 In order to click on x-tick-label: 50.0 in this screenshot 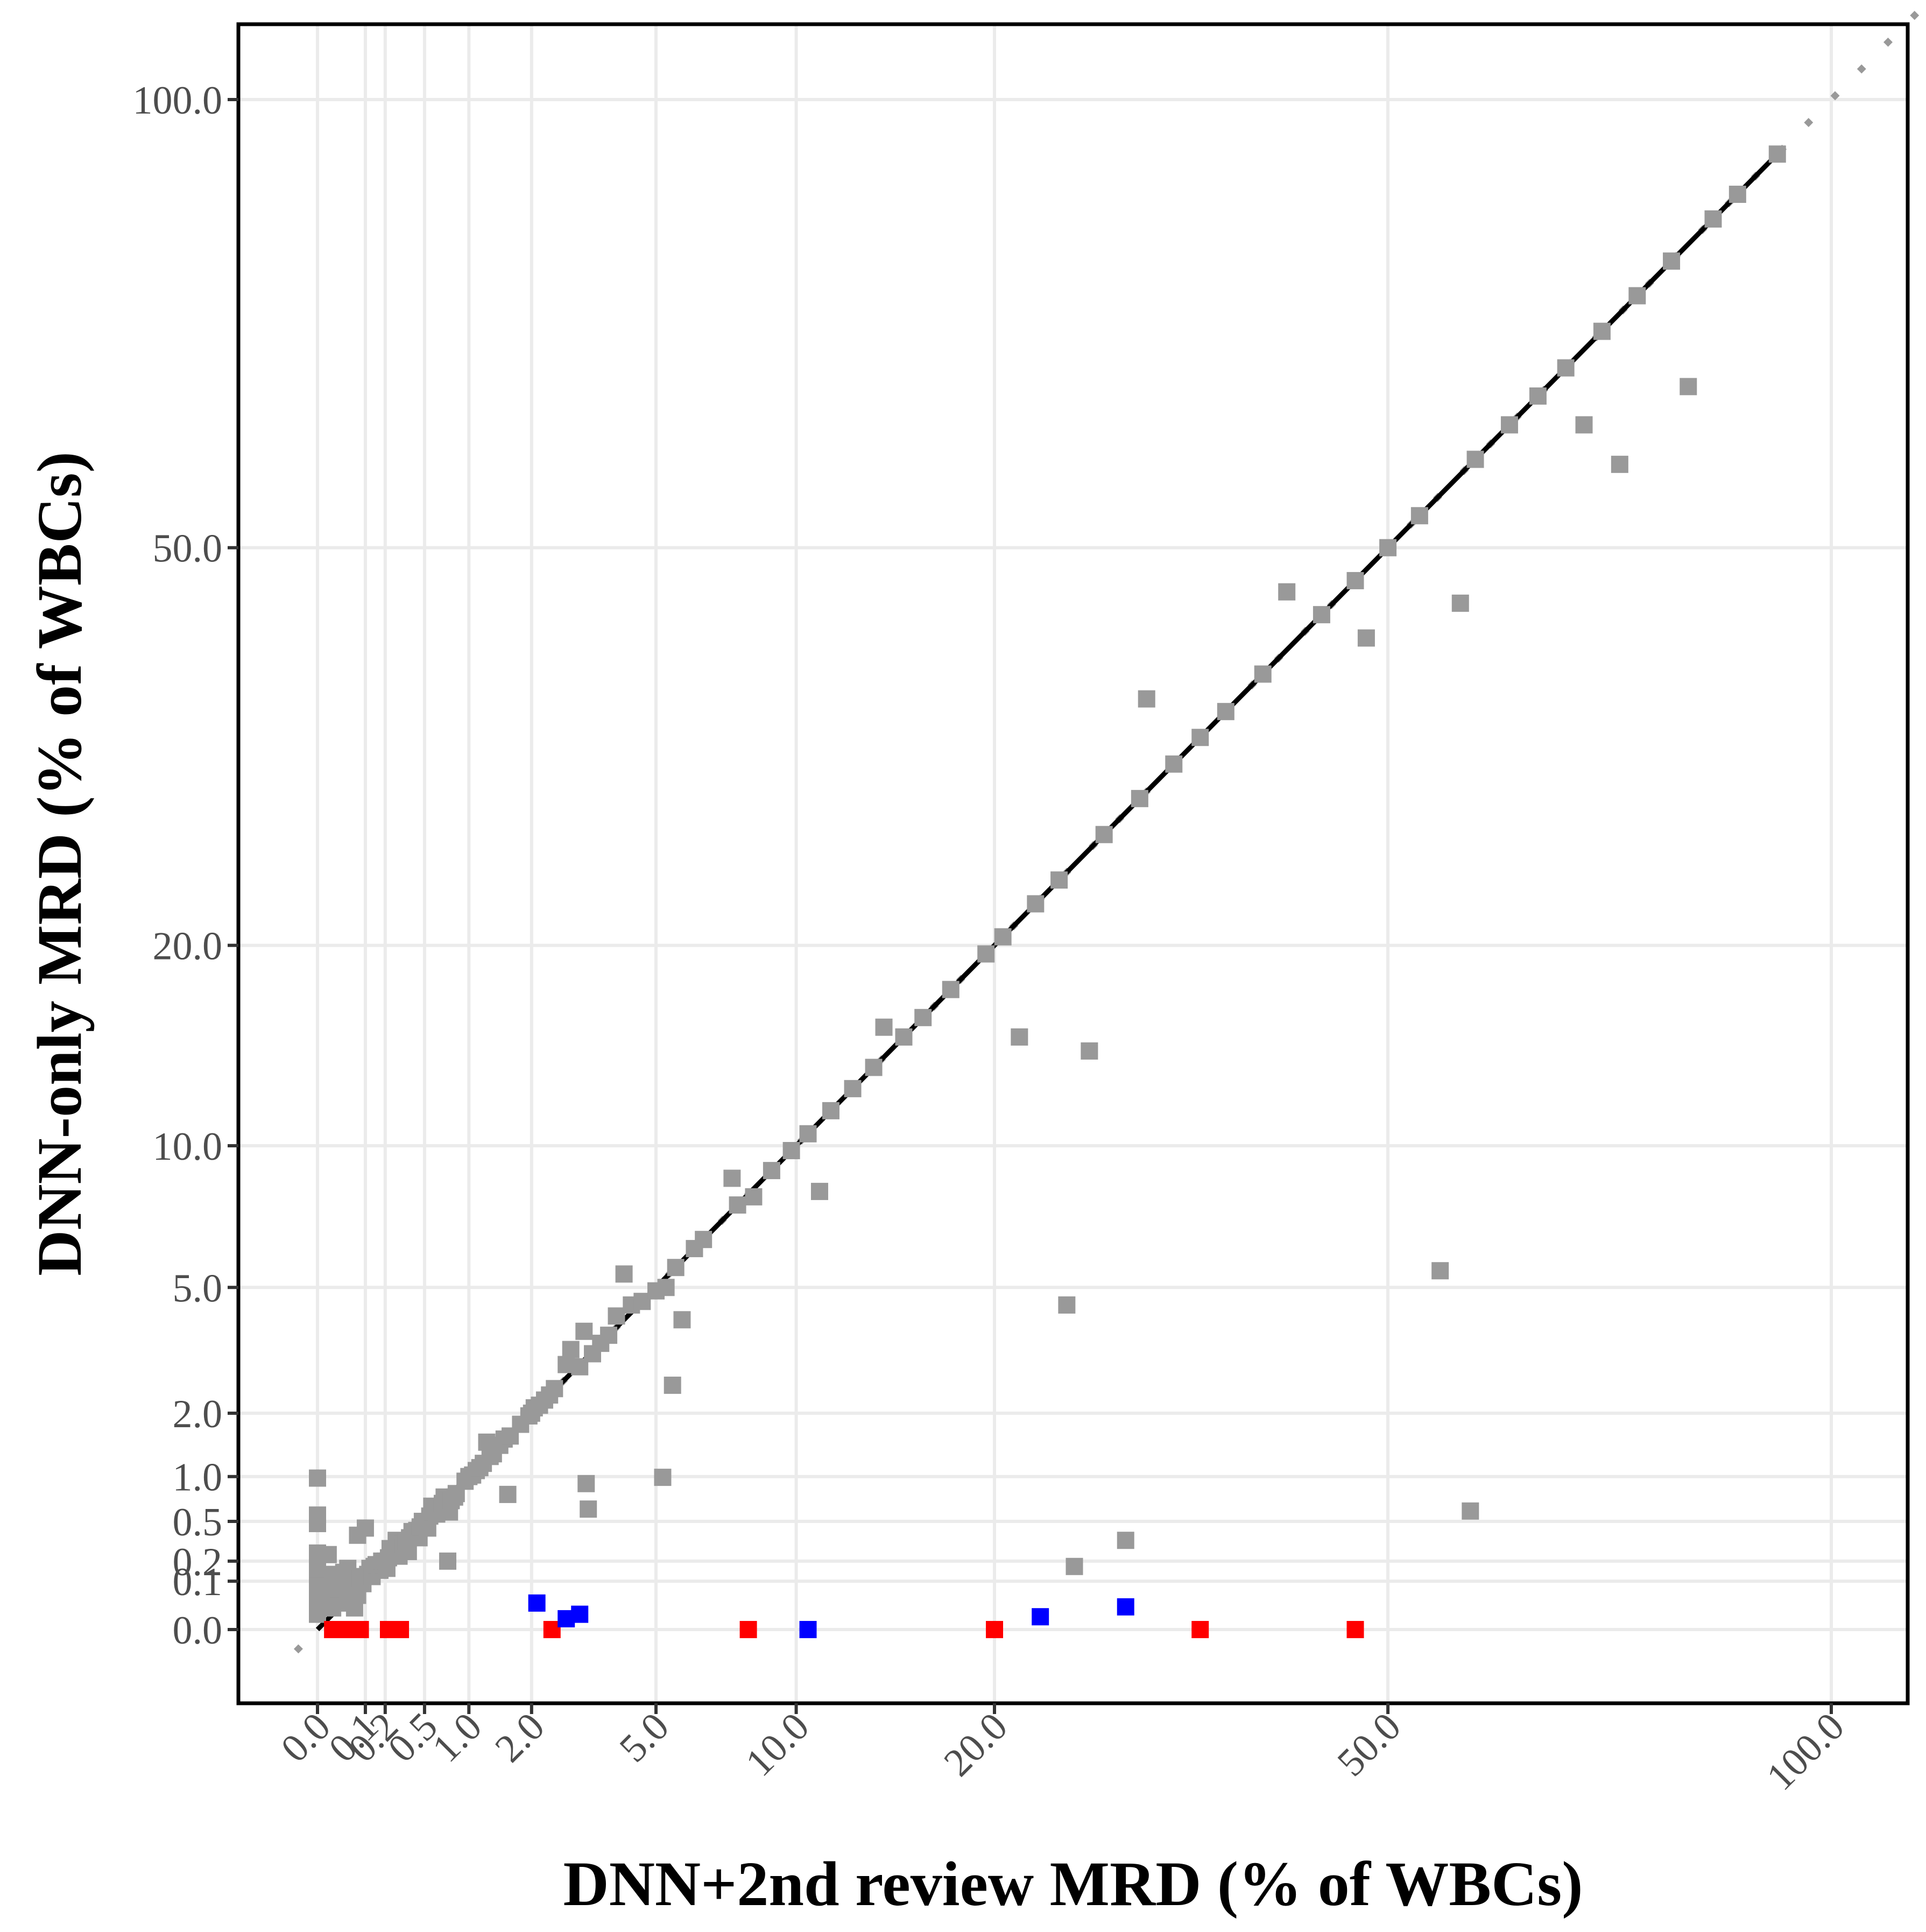, I will do `click(1369, 1744)`.